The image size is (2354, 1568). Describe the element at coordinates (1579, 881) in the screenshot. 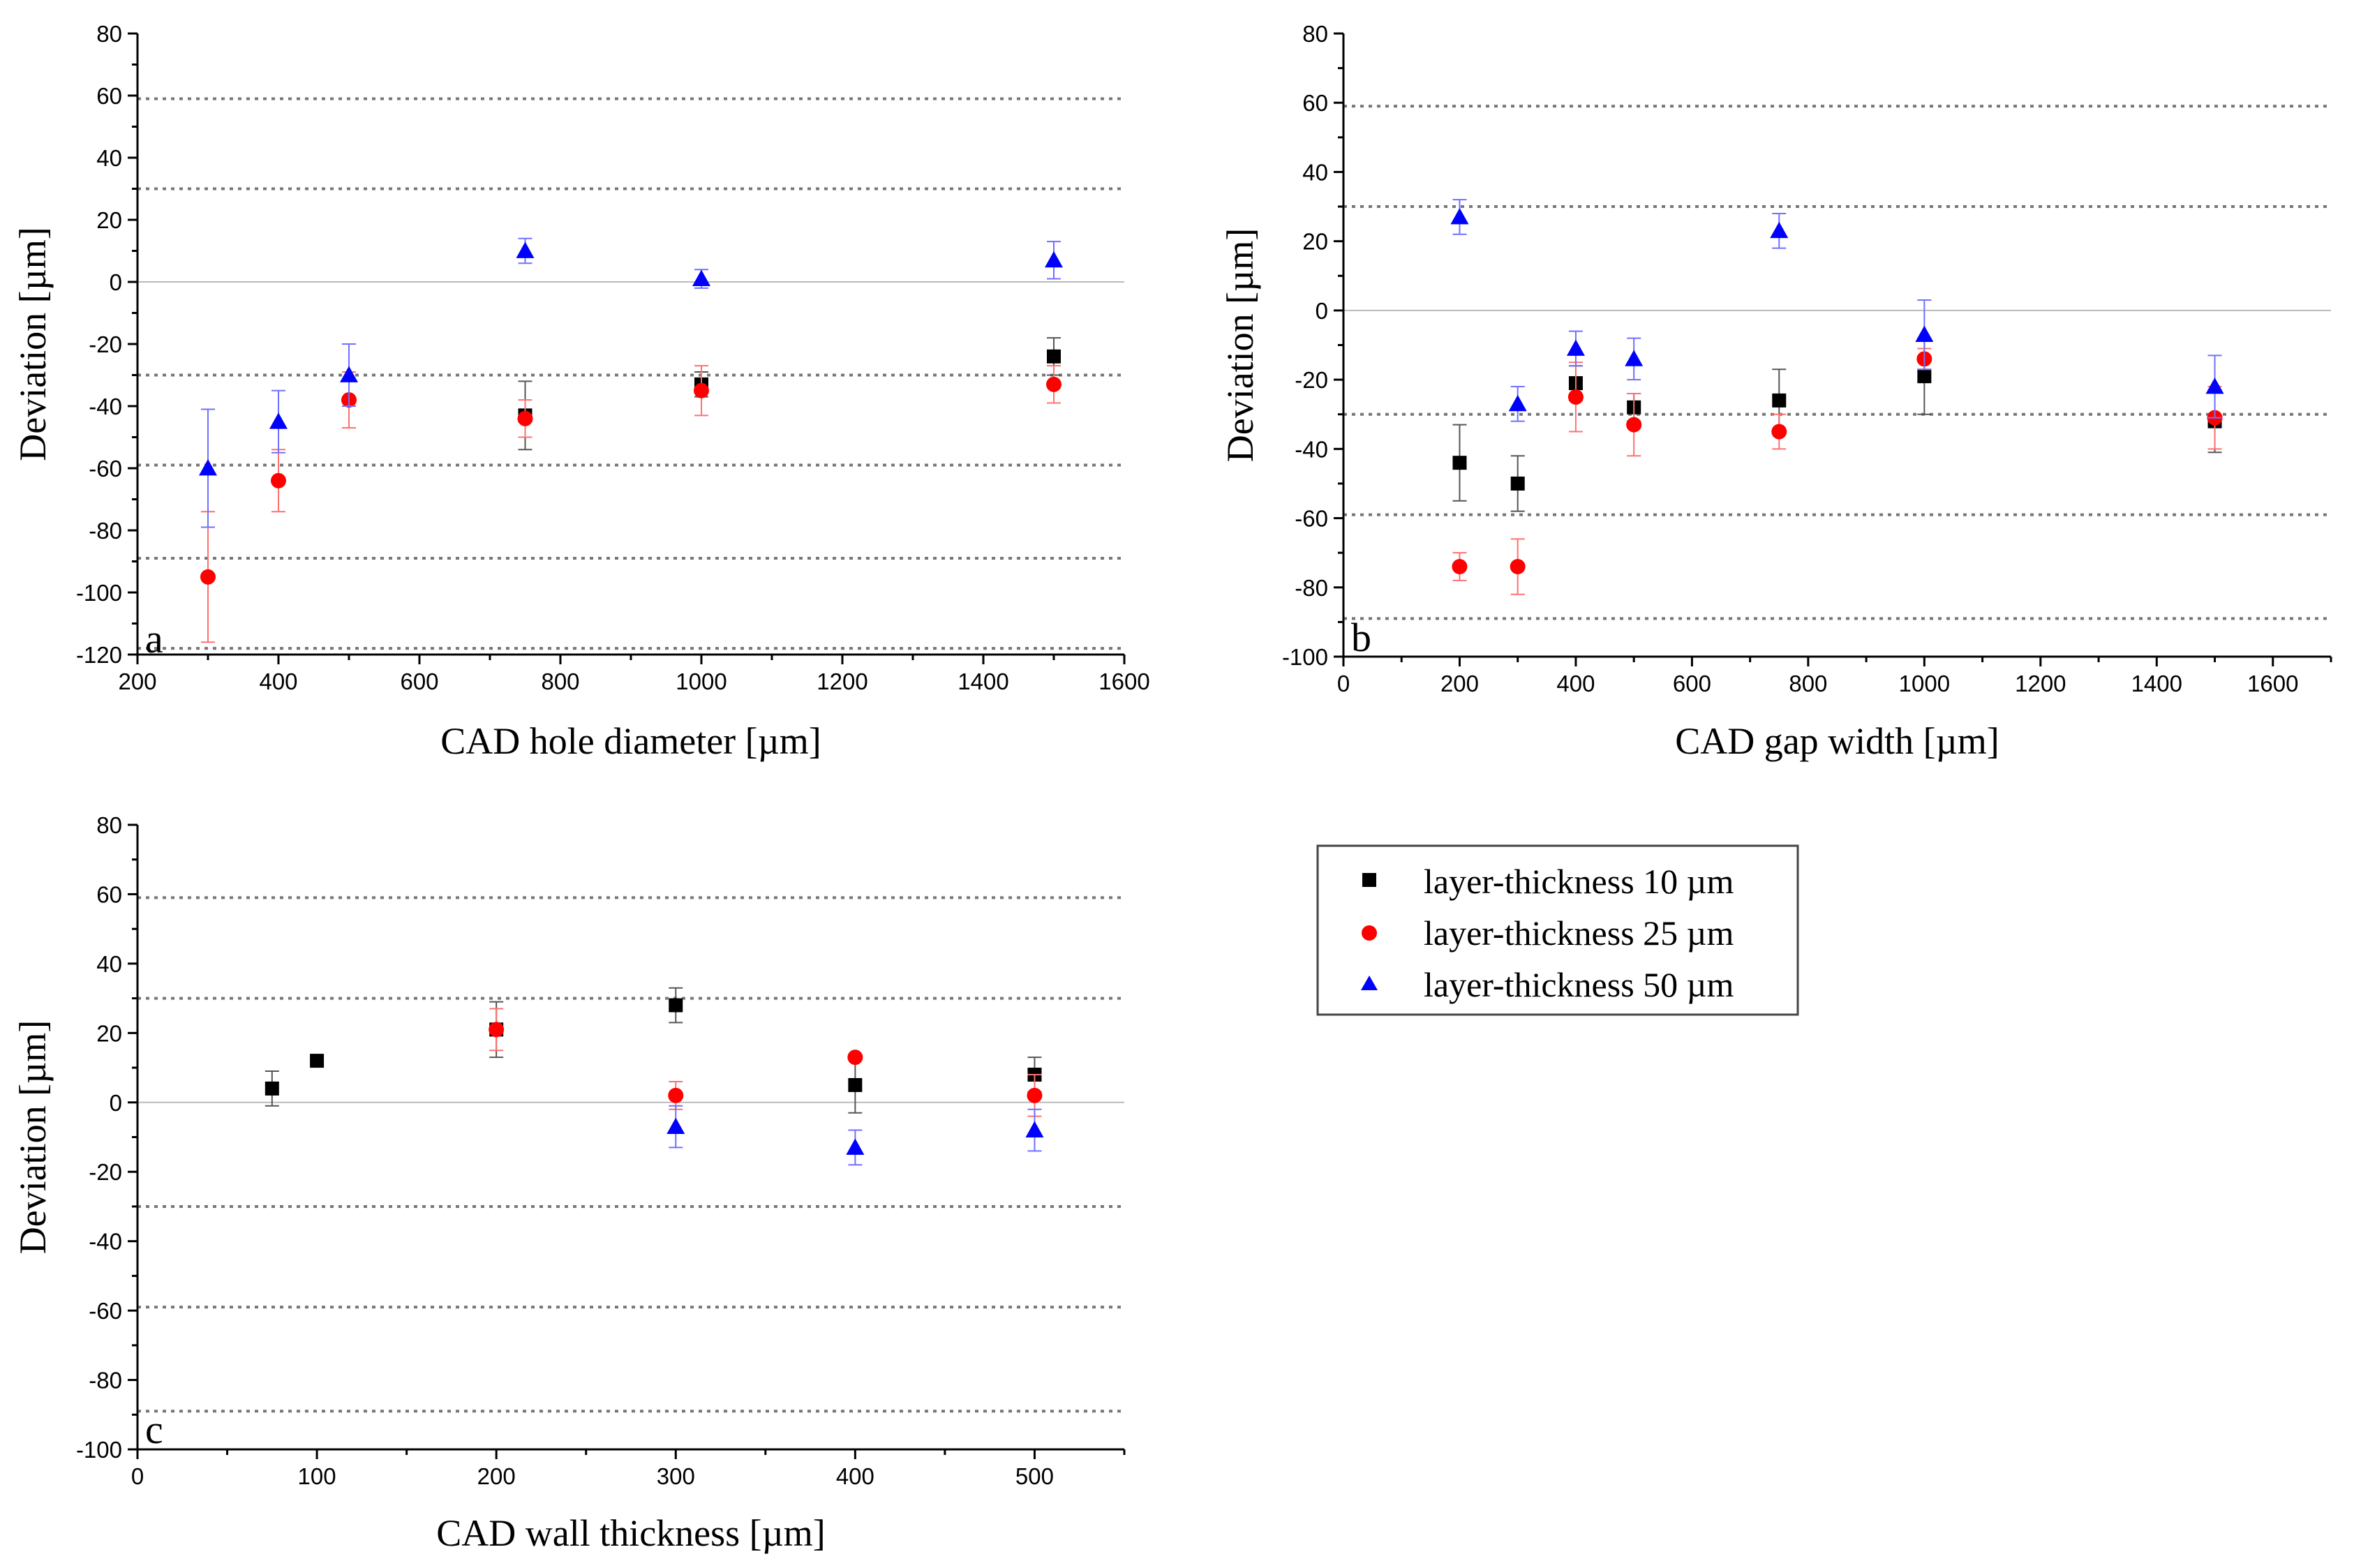

I see `legend-label-10um: layer-thickness 10 µm` at that location.